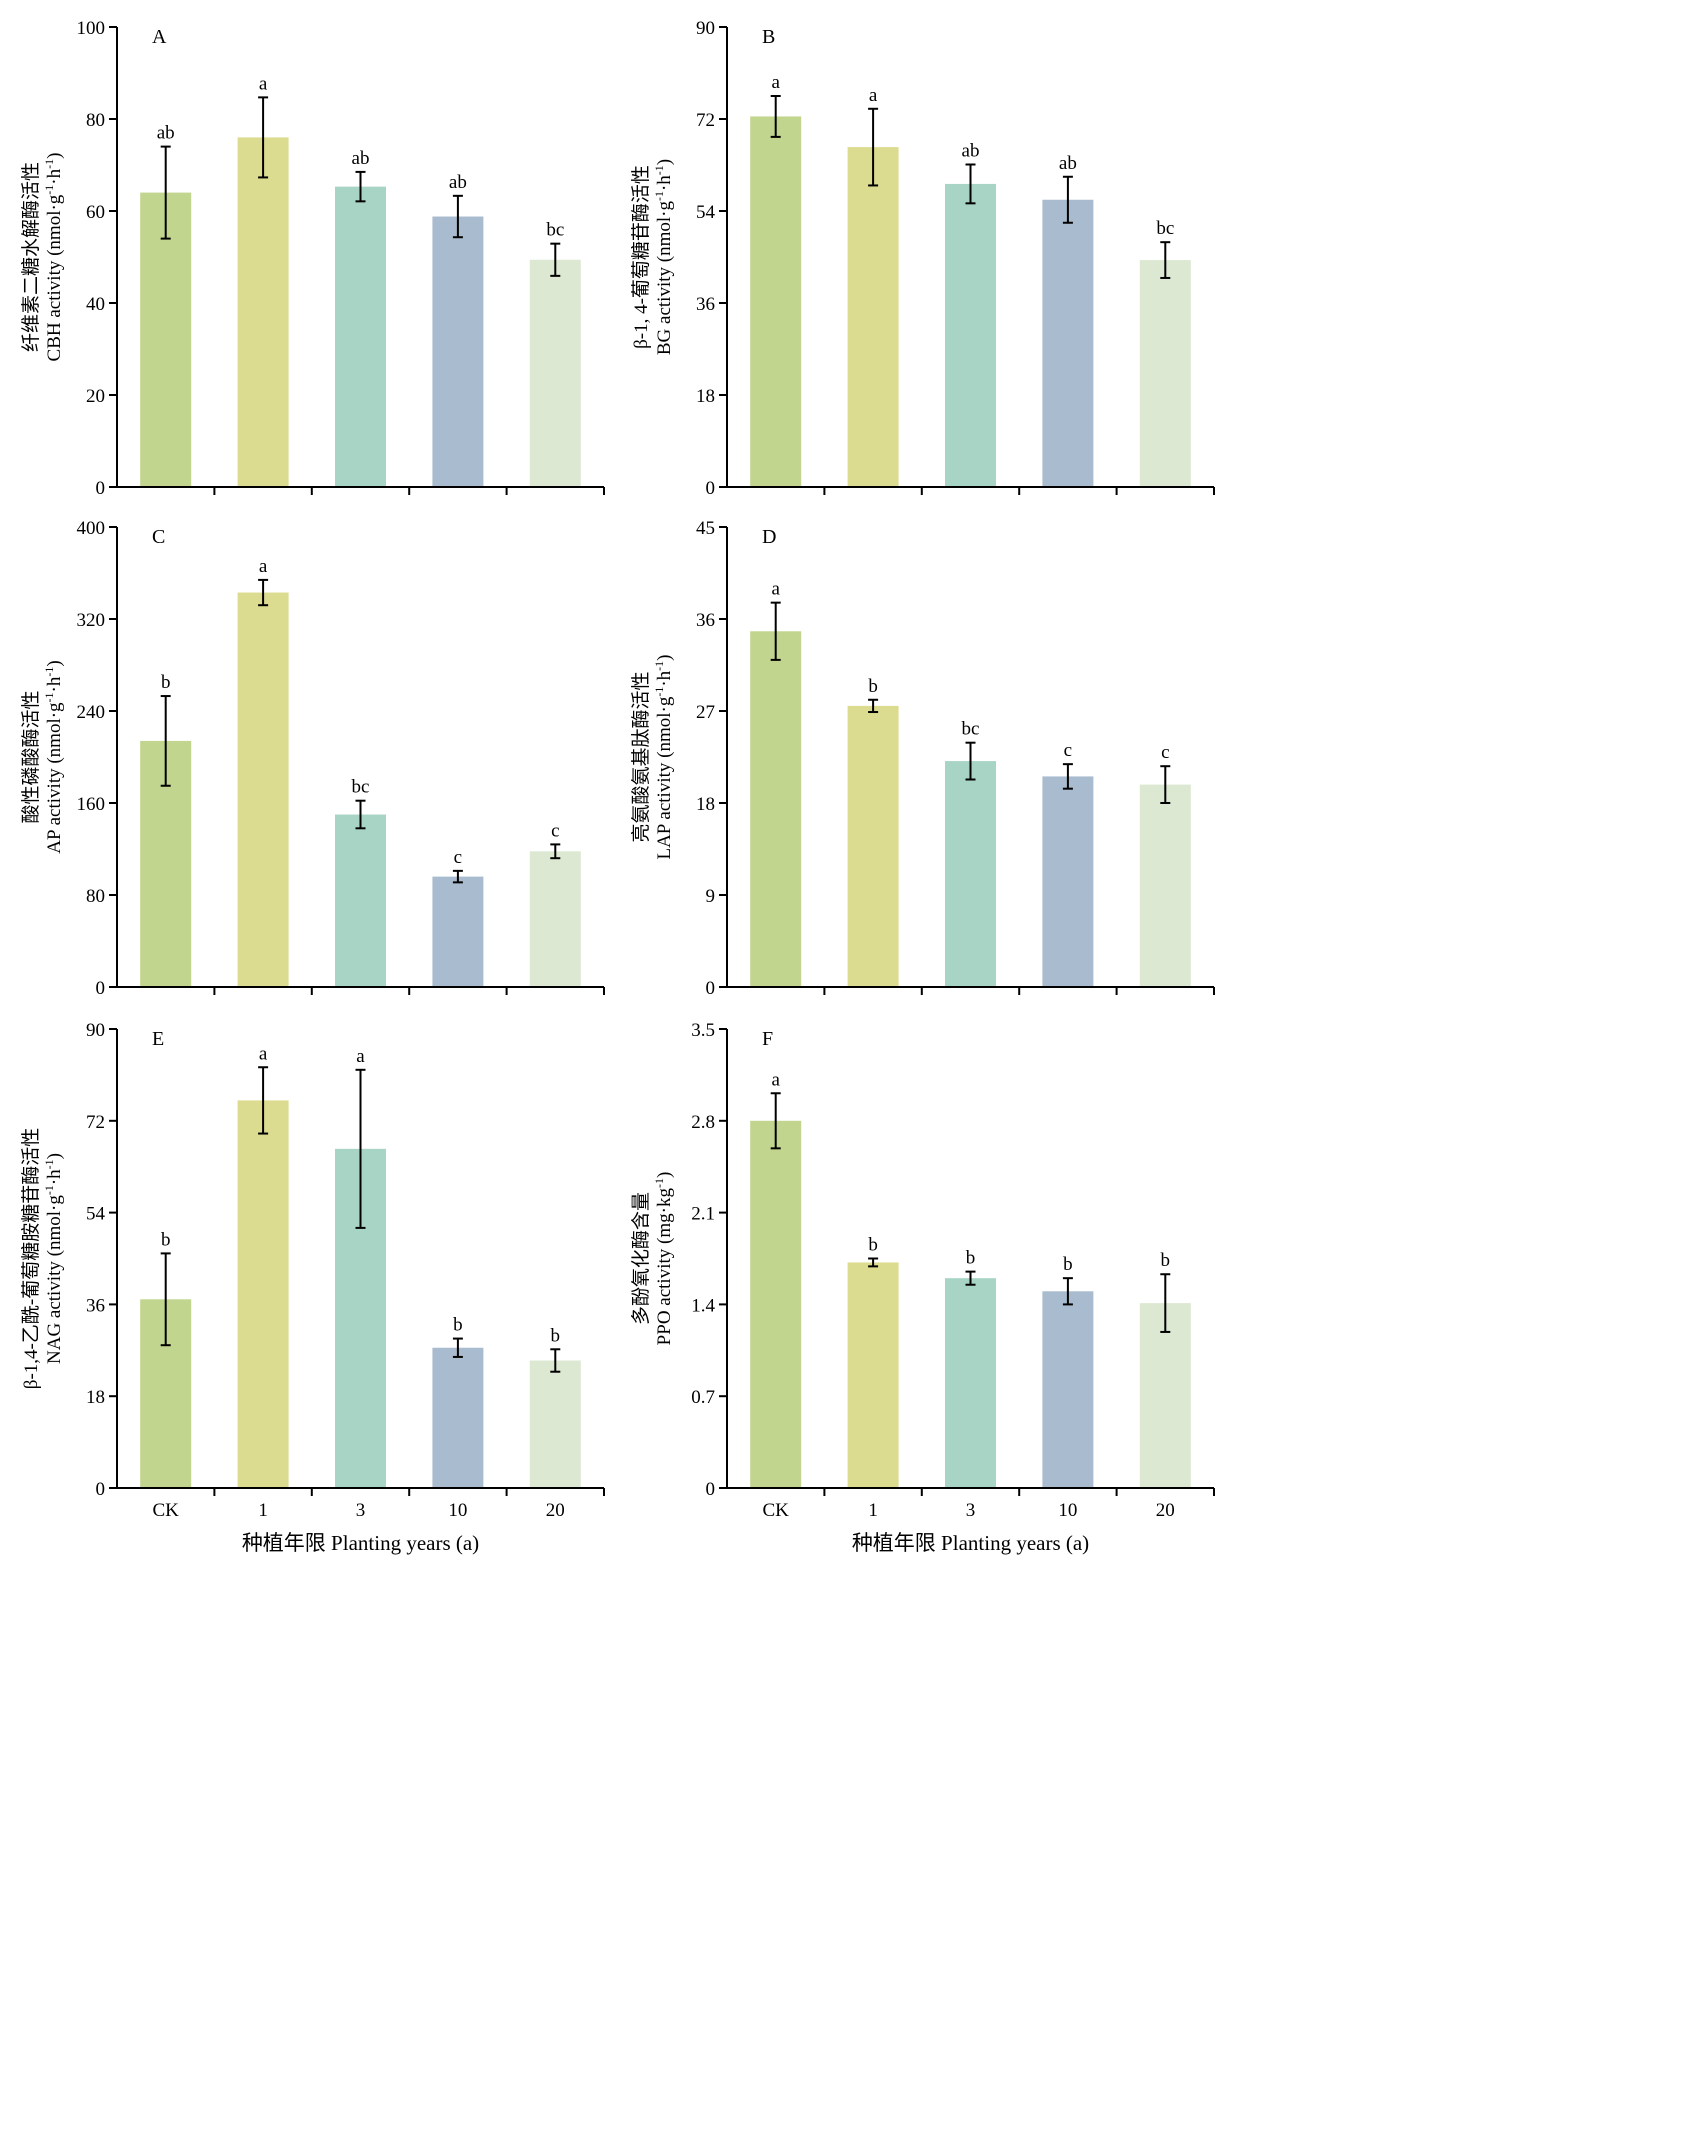 The image size is (1686, 2155). I want to click on y-tick-label-d: 45, so click(705, 528).